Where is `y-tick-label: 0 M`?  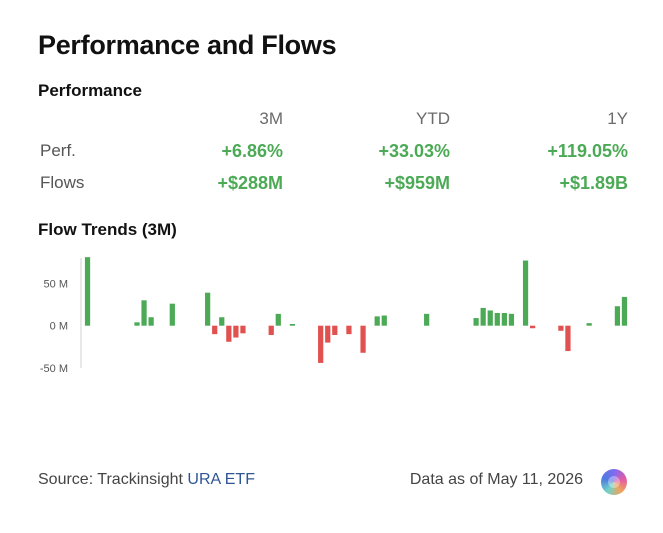 y-tick-label: 0 M is located at coordinates (59, 327).